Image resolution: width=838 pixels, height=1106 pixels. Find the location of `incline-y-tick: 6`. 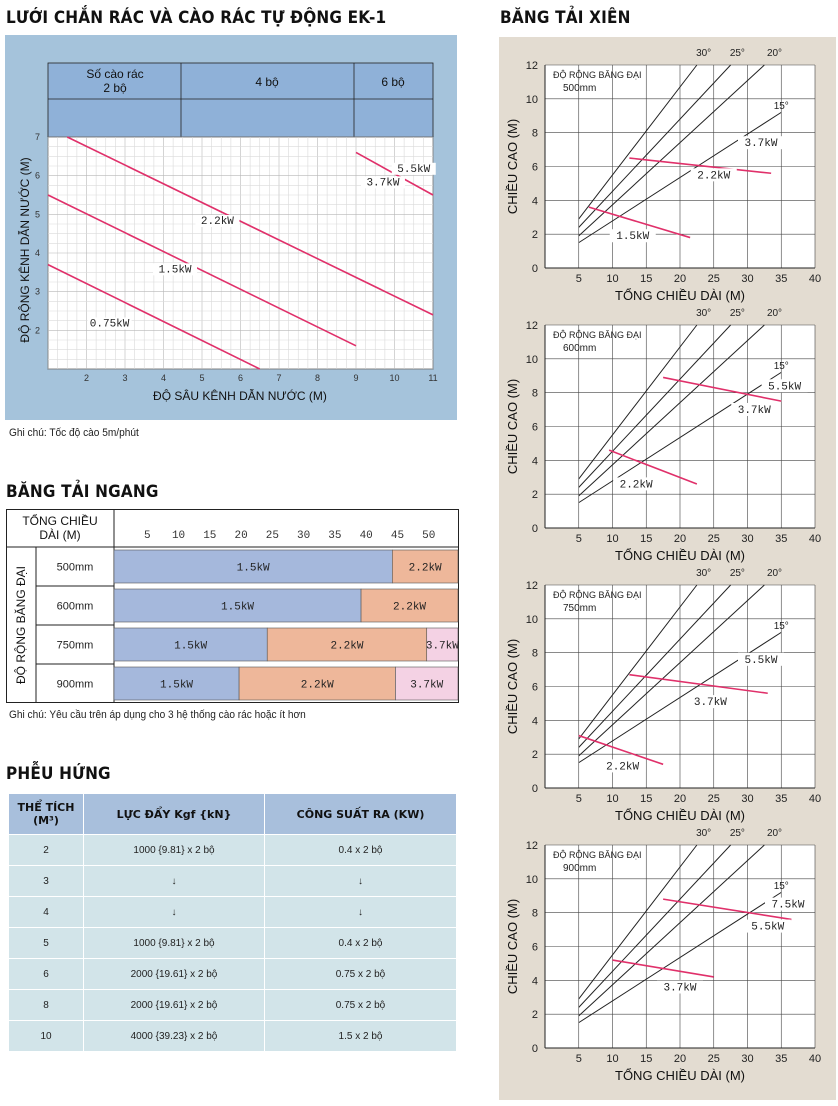

incline-y-tick: 6 is located at coordinates (535, 168).